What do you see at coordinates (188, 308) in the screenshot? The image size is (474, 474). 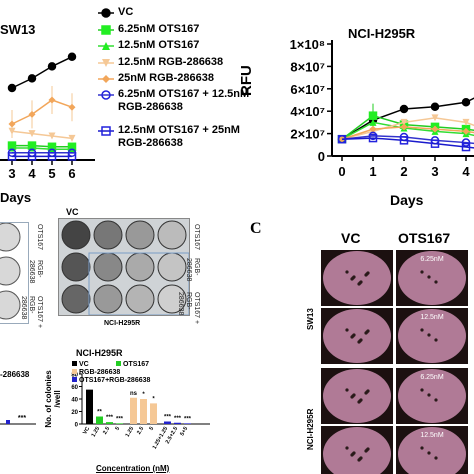 I see `plate-right-label-2: OTS167 + RGB-286638` at bounding box center [188, 308].